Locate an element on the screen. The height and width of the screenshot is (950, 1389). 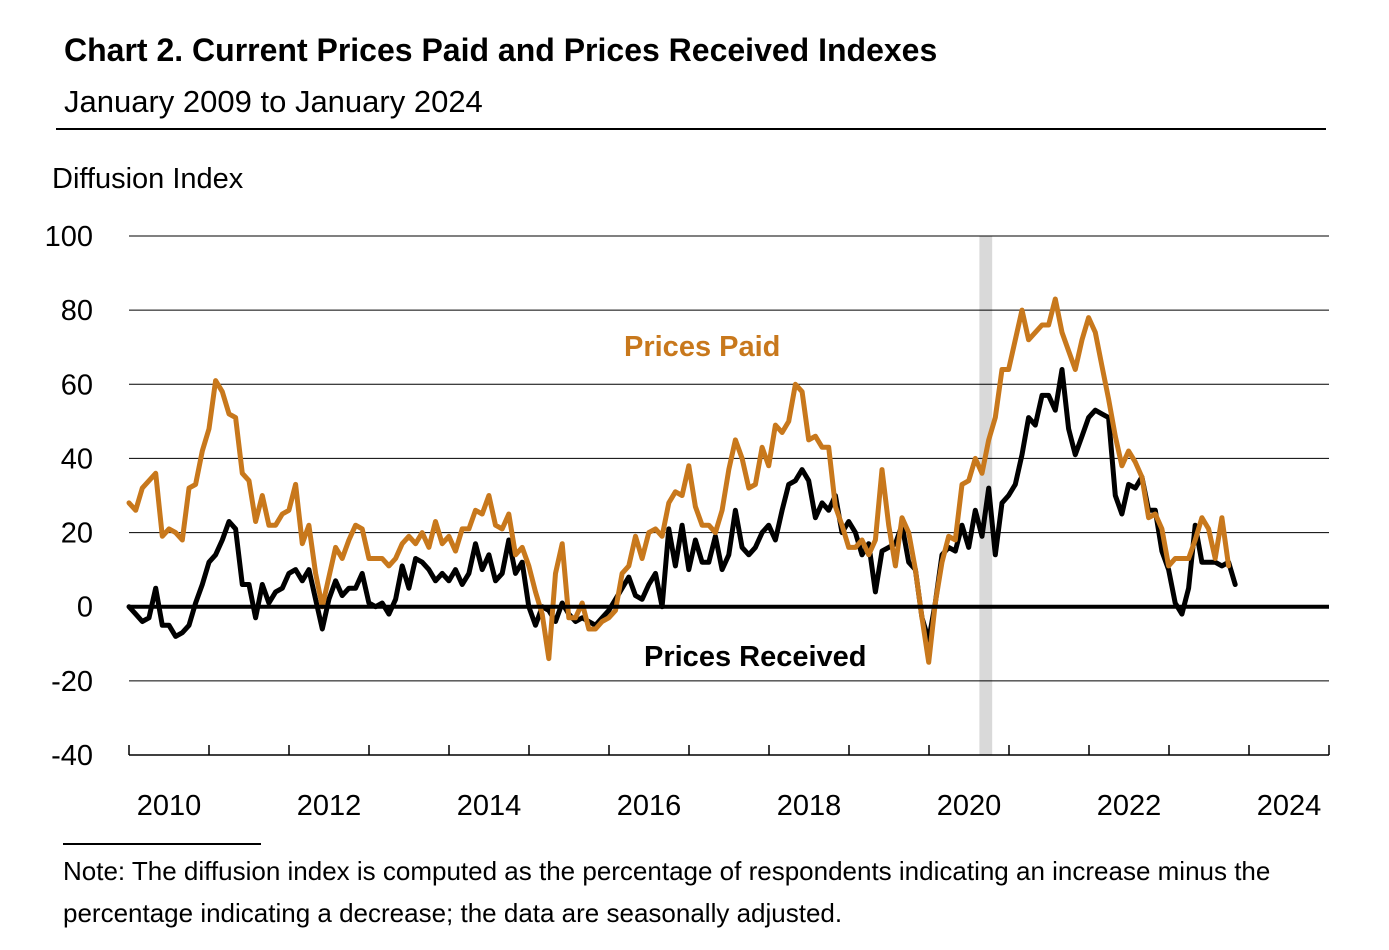
x-tick-label: 2016 is located at coordinates (649, 806).